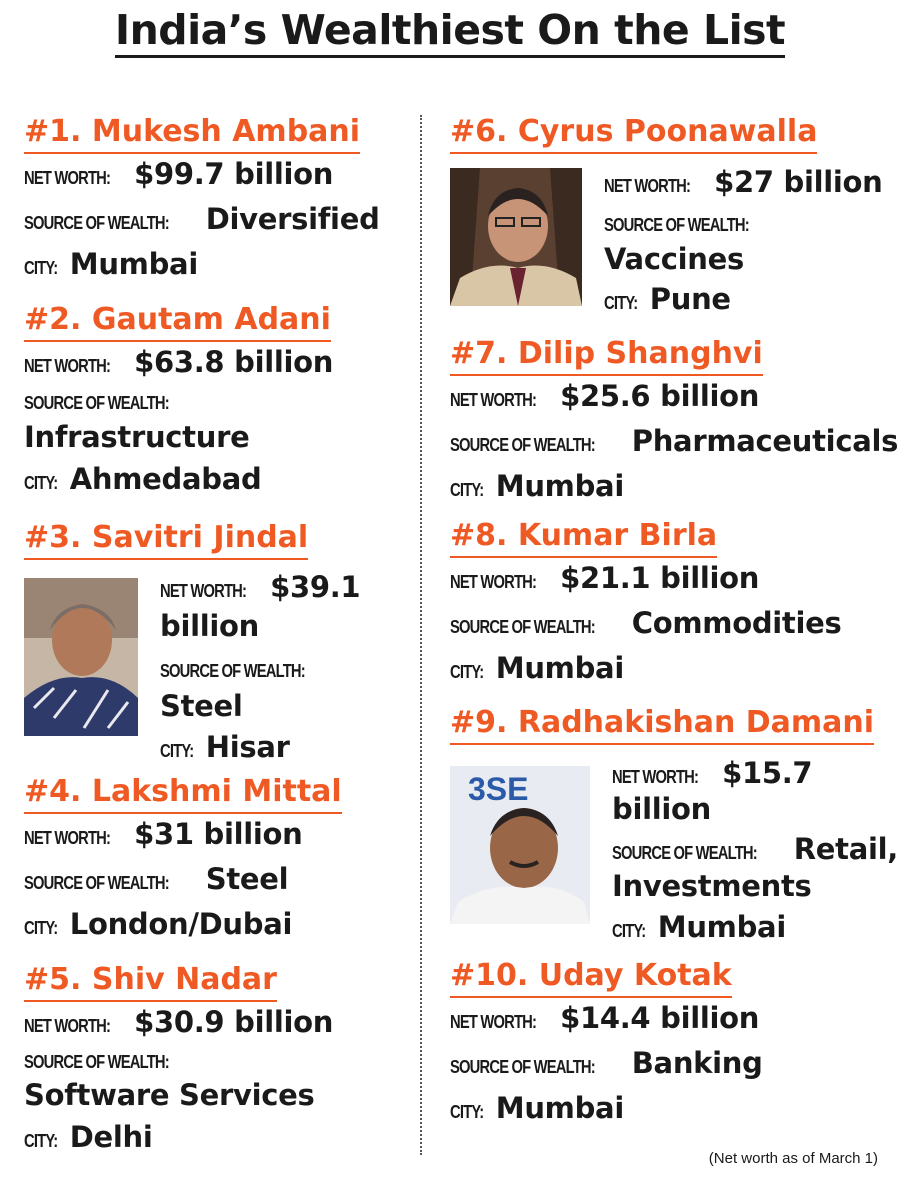  I want to click on source-value: Commodities, so click(736, 623).